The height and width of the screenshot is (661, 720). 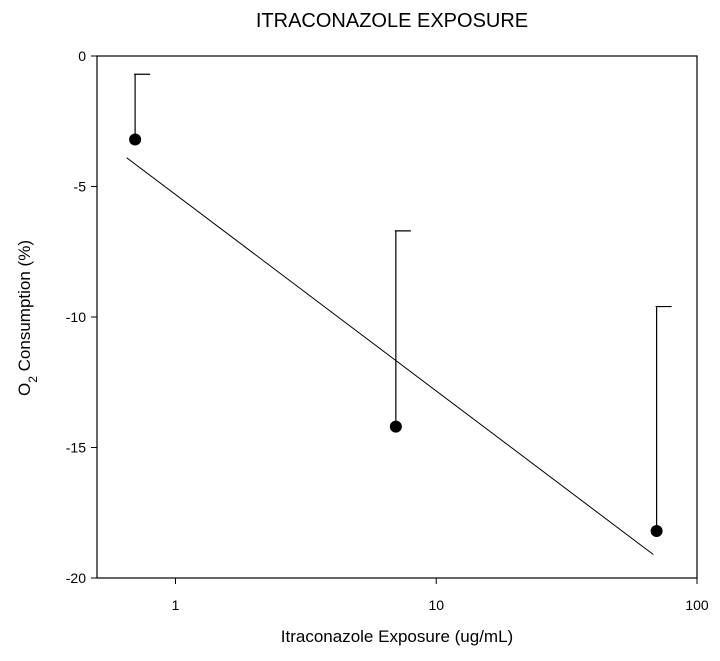 What do you see at coordinates (76, 448) in the screenshot?
I see `y-tick-label: -15` at bounding box center [76, 448].